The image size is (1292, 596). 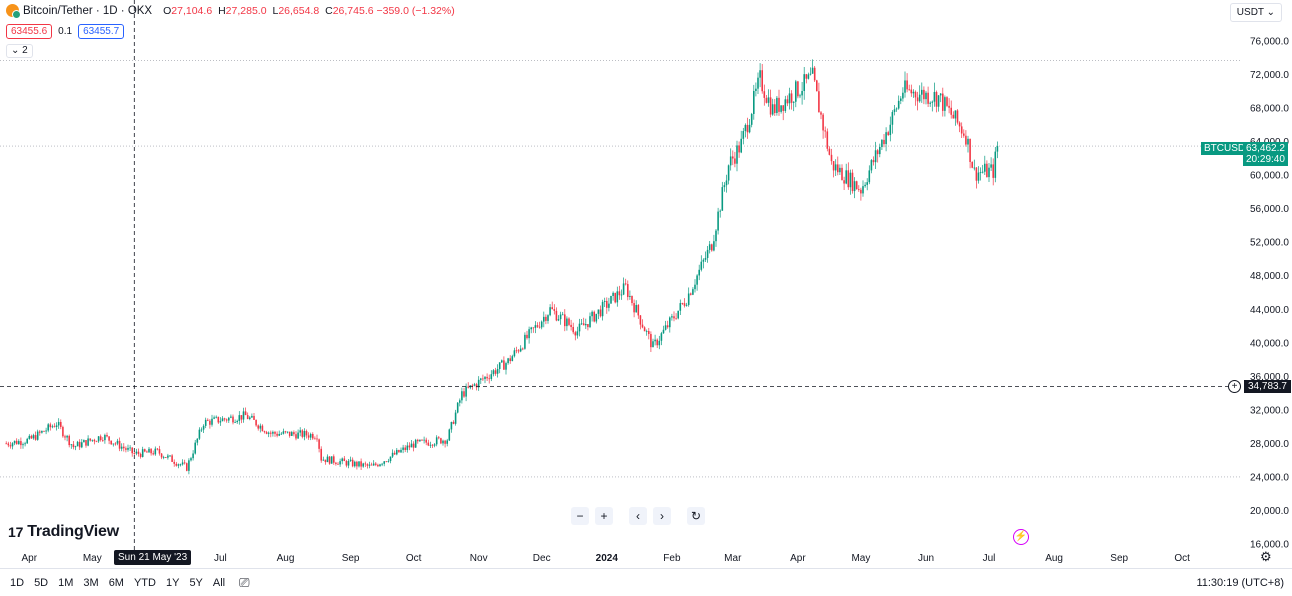 I want to click on range-1m: 1M, so click(x=66, y=582).